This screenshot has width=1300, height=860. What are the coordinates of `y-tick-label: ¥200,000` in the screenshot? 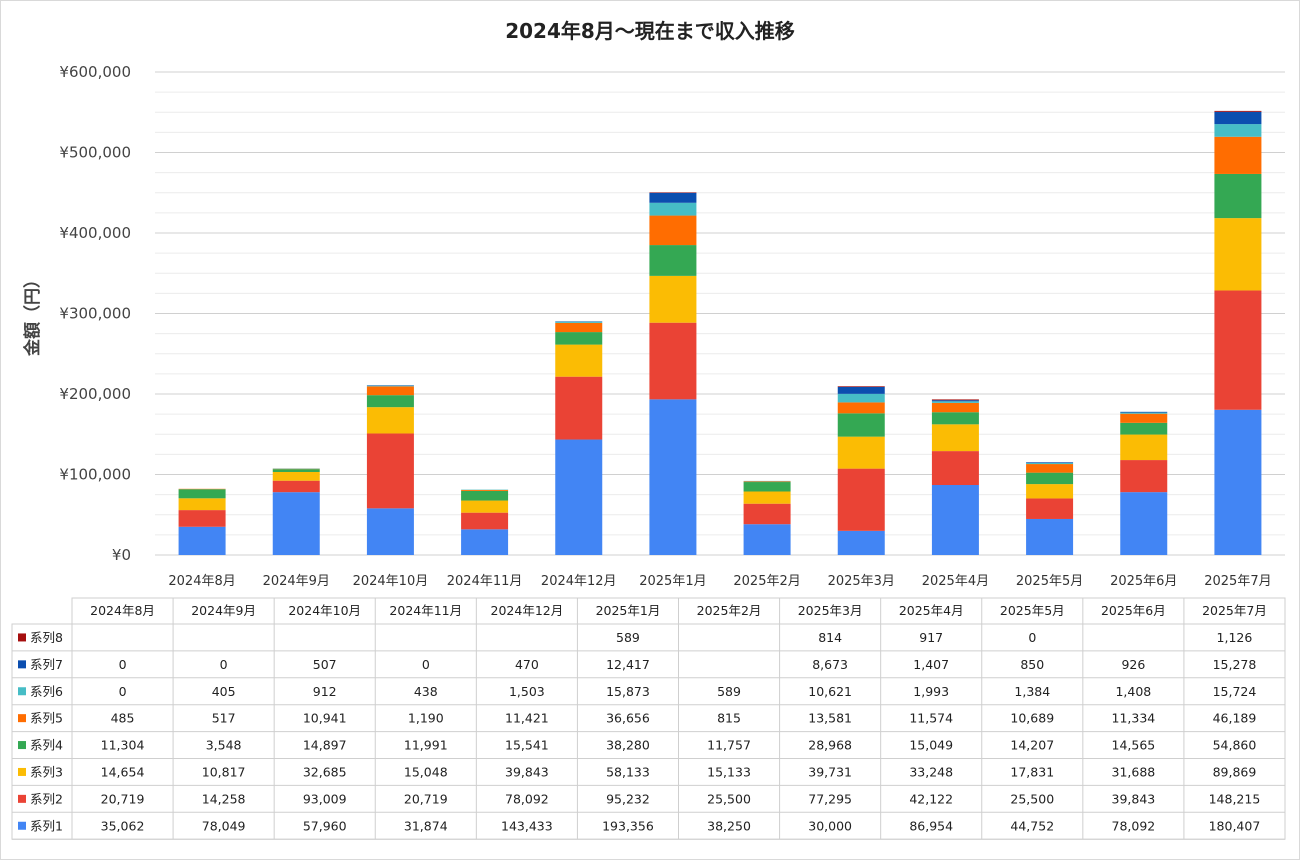 It's located at (95, 394).